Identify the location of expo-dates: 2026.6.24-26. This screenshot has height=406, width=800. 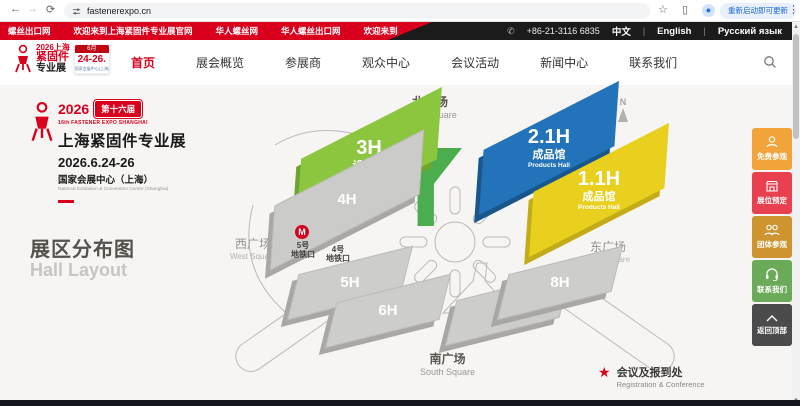
(96, 162).